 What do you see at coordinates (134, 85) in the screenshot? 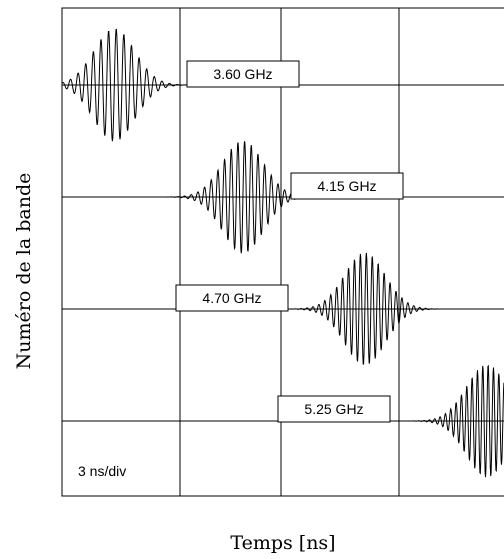
I see `pulse-3-60ghz` at bounding box center [134, 85].